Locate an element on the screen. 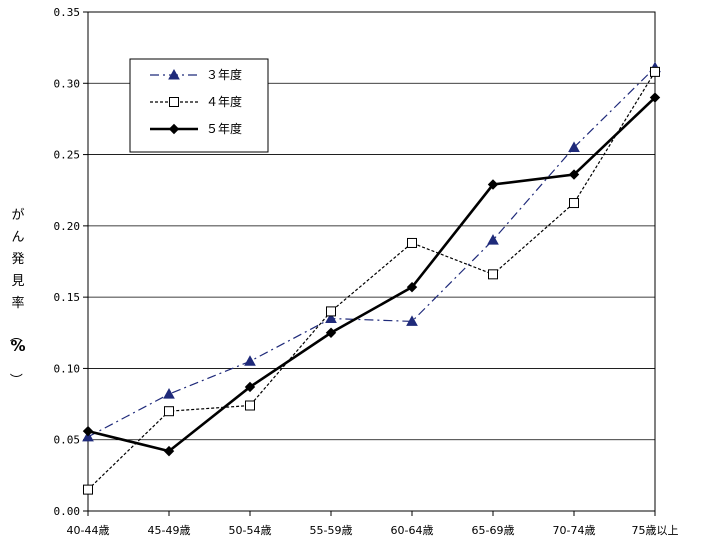 This screenshot has height=542, width=701. y-axis-ticks: 0.00 0.05 0.10 0.15 0.20 0.25 0.30 0.35 is located at coordinates (71, 262).